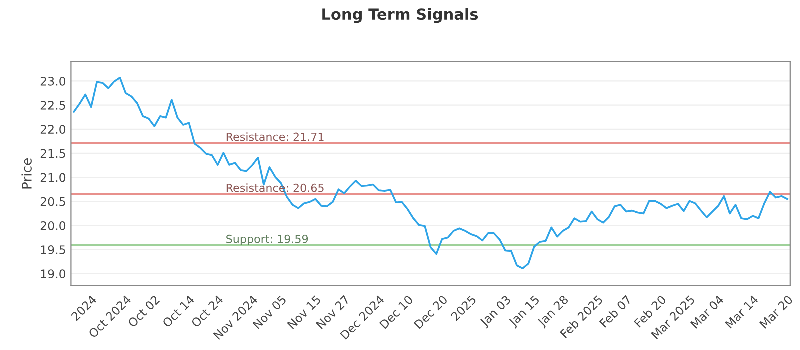 This screenshot has width=800, height=350. What do you see at coordinates (53, 81) in the screenshot?
I see `y-tick-label: 23.0` at bounding box center [53, 81].